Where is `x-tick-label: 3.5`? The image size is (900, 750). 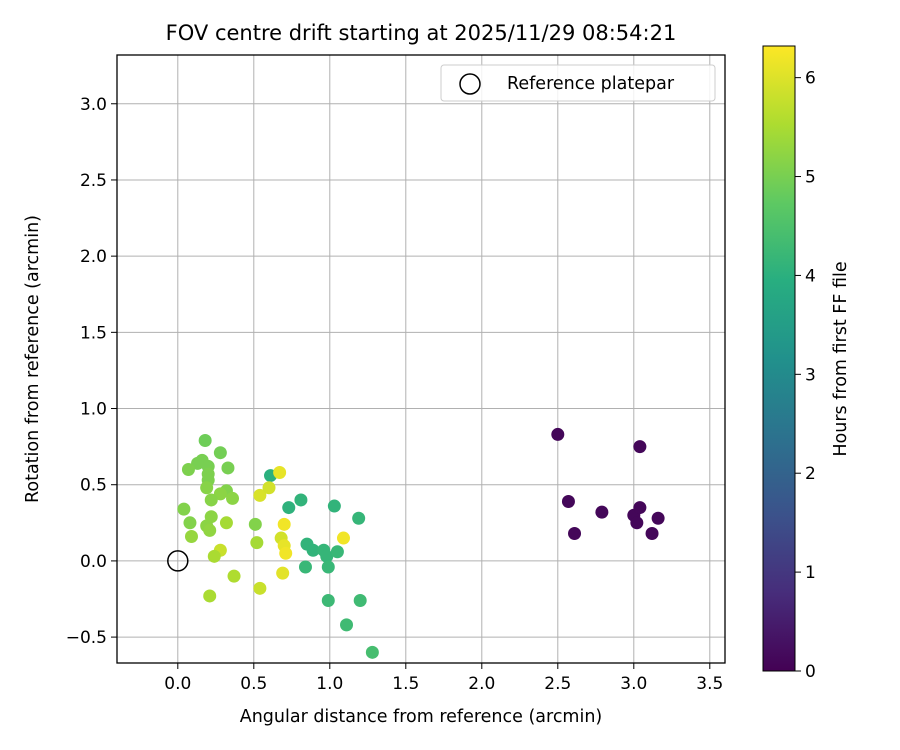 x-tick-label: 3.5 is located at coordinates (709, 684).